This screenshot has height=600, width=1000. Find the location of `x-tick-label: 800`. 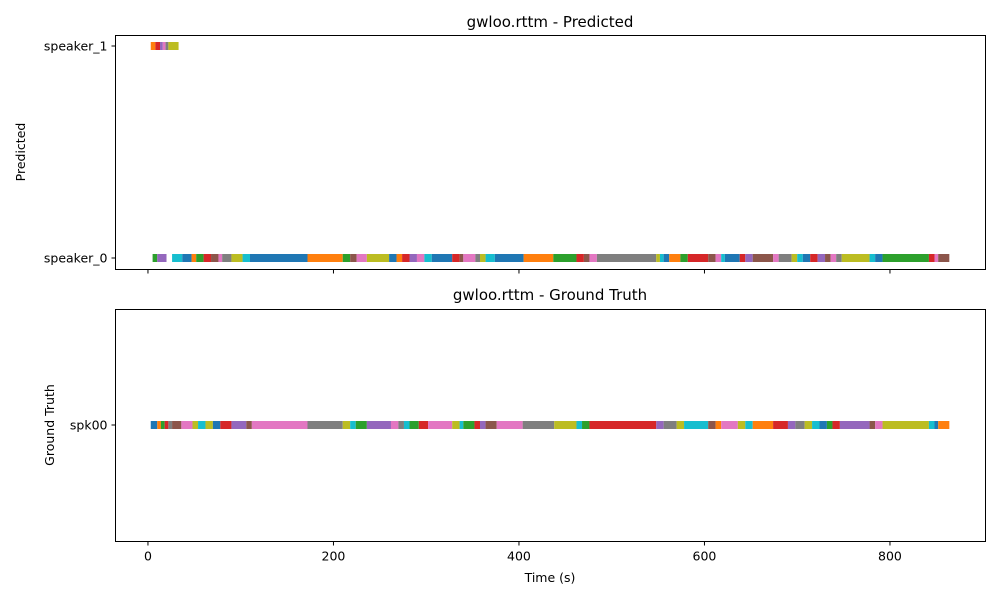

x-tick-label: 800 is located at coordinates (890, 556).